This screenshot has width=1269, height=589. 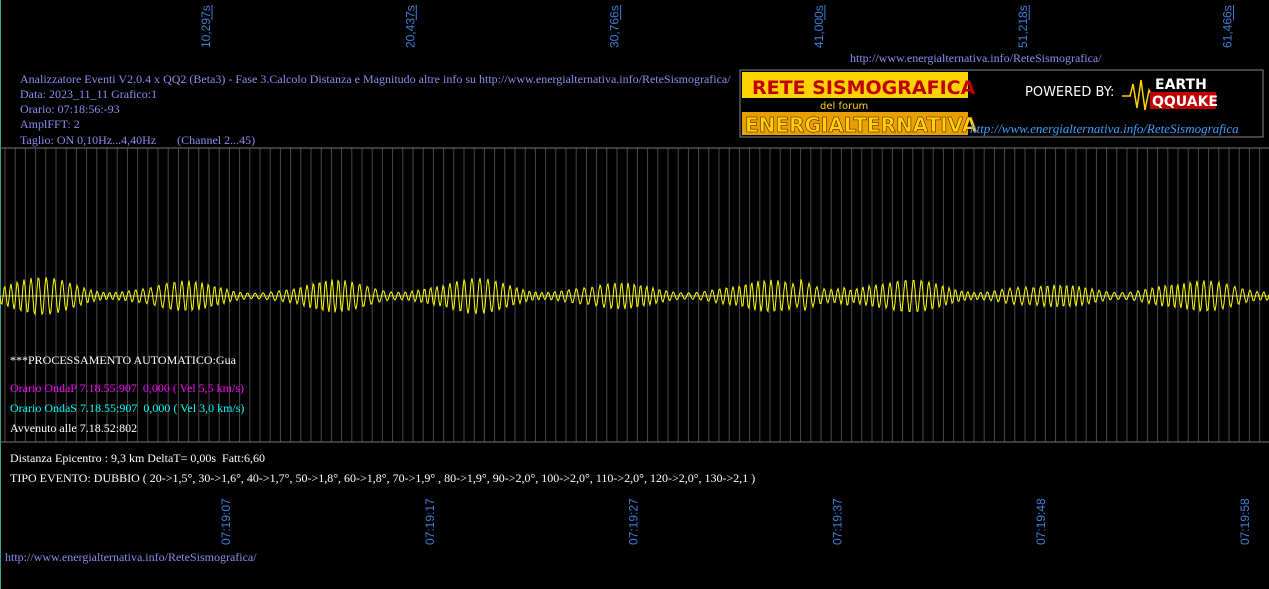 I want to click on logo-earth: EARTH, so click(x=1181, y=85).